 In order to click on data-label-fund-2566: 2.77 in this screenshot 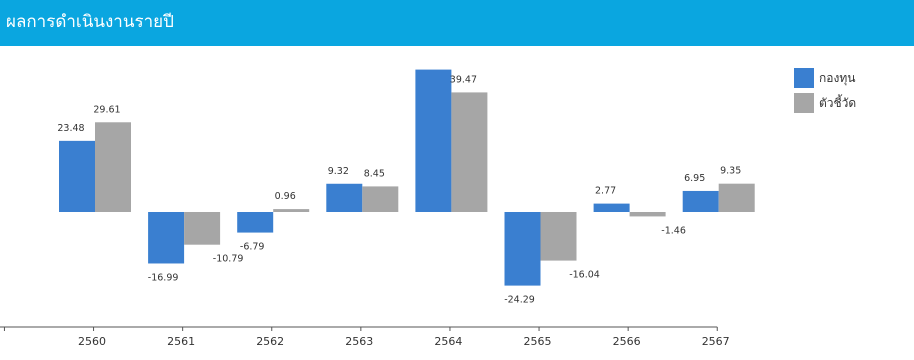, I will do `click(605, 191)`.